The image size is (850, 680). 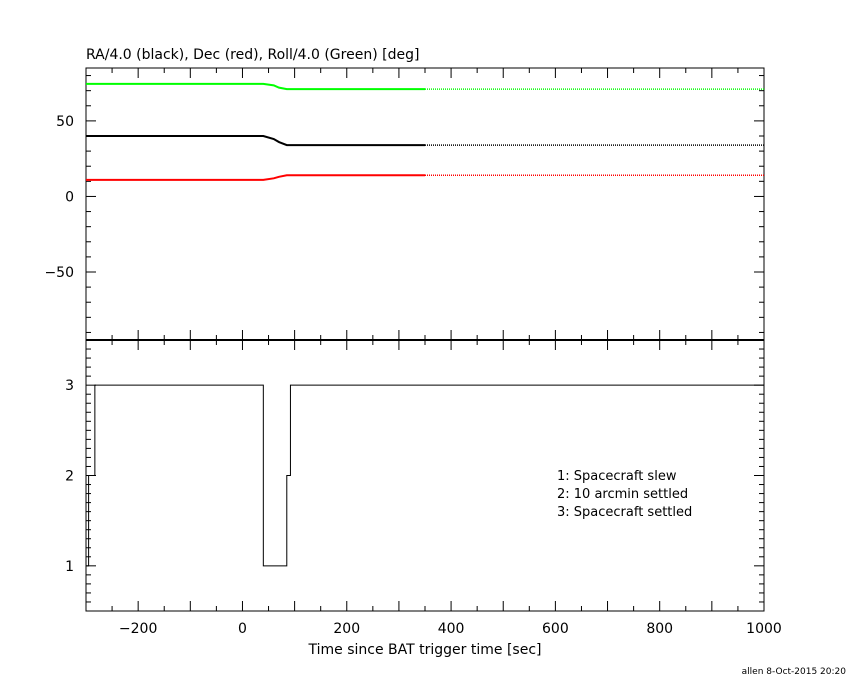 I want to click on legend-item-2: 2: 10 arcmin settled, so click(x=622, y=494).